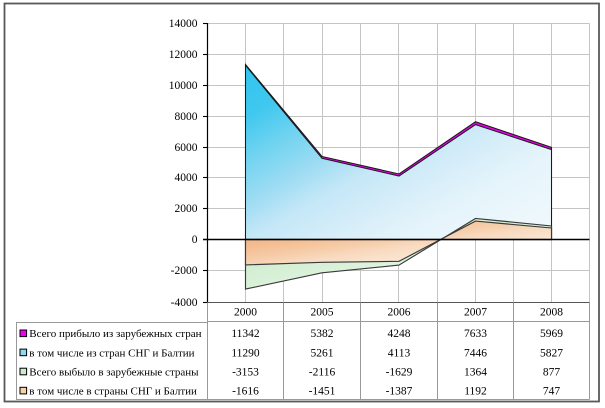  What do you see at coordinates (551, 353) in the screenshot?
I see `svg-text: 5827` at bounding box center [551, 353].